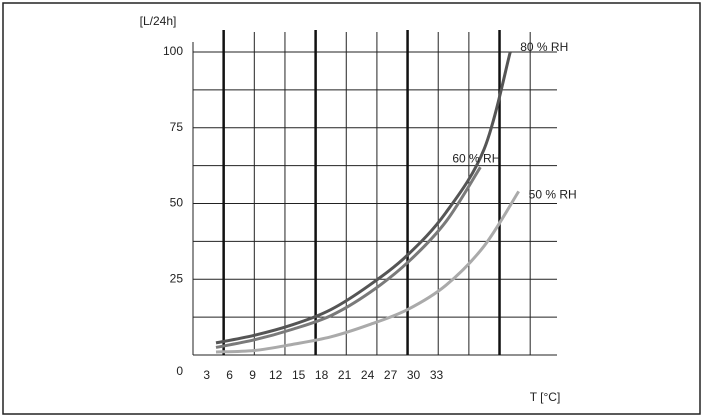  What do you see at coordinates (437, 375) in the screenshot?
I see `x-tick-label: 33` at bounding box center [437, 375].